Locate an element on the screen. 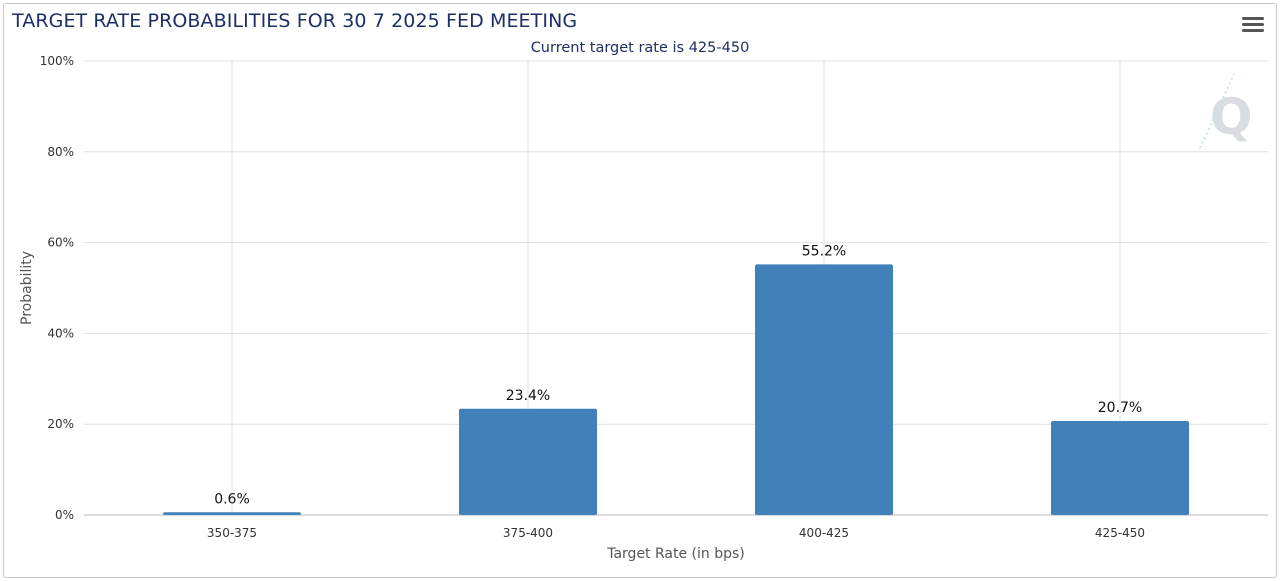  y-tick-label: 40% is located at coordinates (60, 333).